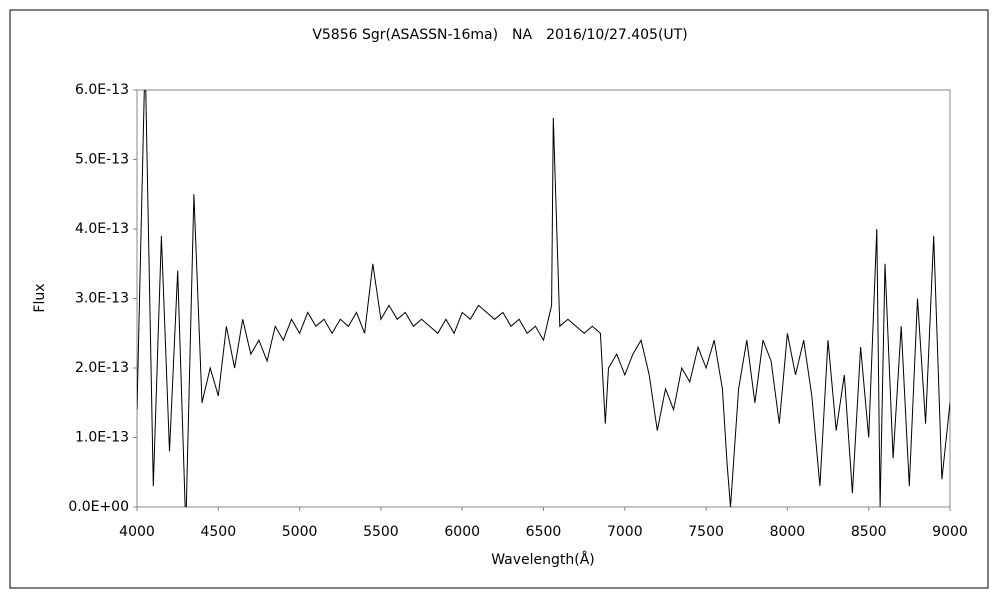 The image size is (1000, 604). What do you see at coordinates (102, 160) in the screenshot?
I see `y-tick-label: 5.0E-13` at bounding box center [102, 160].